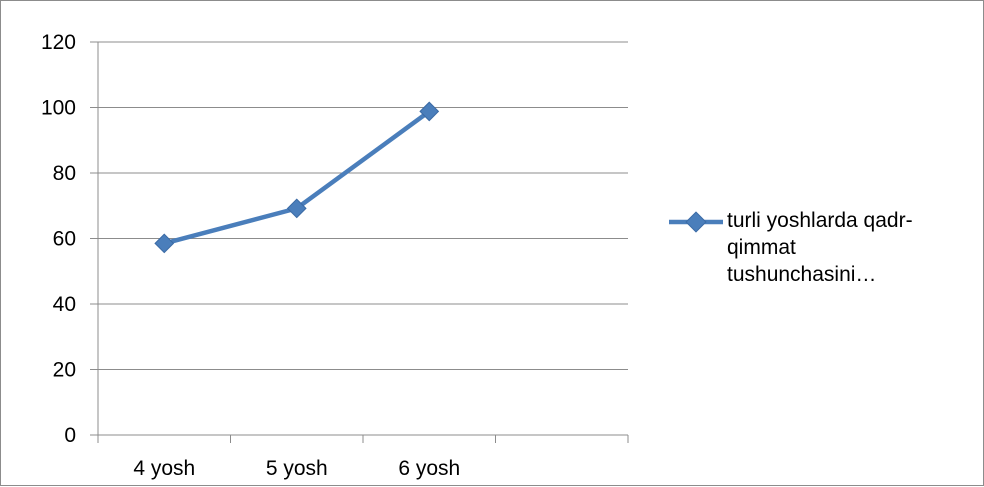 This screenshot has width=984, height=487. What do you see at coordinates (761, 247) in the screenshot?
I see `legend-line-2: qimmat` at bounding box center [761, 247].